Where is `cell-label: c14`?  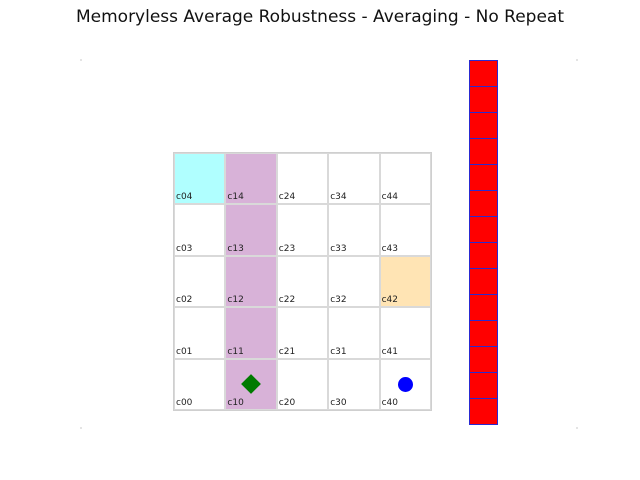
cell-label: c14 is located at coordinates (235, 197).